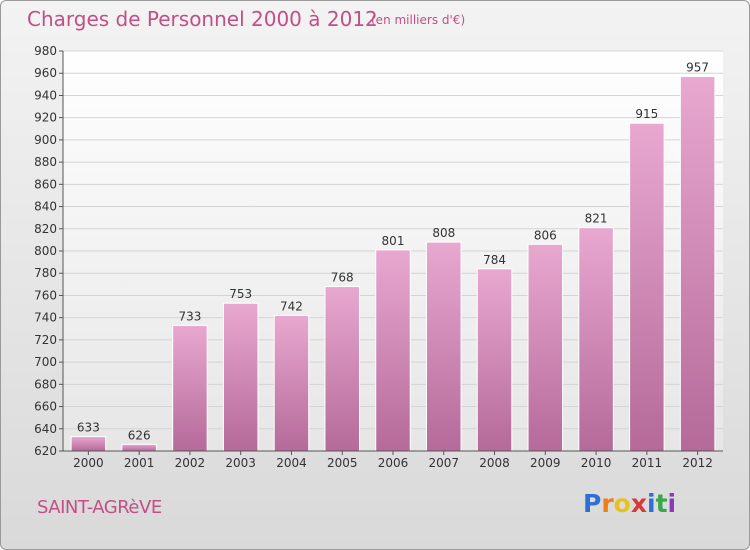 The width and height of the screenshot is (750, 550). Describe the element at coordinates (45, 318) in the screenshot. I see `y-tick-label: 740` at that location.